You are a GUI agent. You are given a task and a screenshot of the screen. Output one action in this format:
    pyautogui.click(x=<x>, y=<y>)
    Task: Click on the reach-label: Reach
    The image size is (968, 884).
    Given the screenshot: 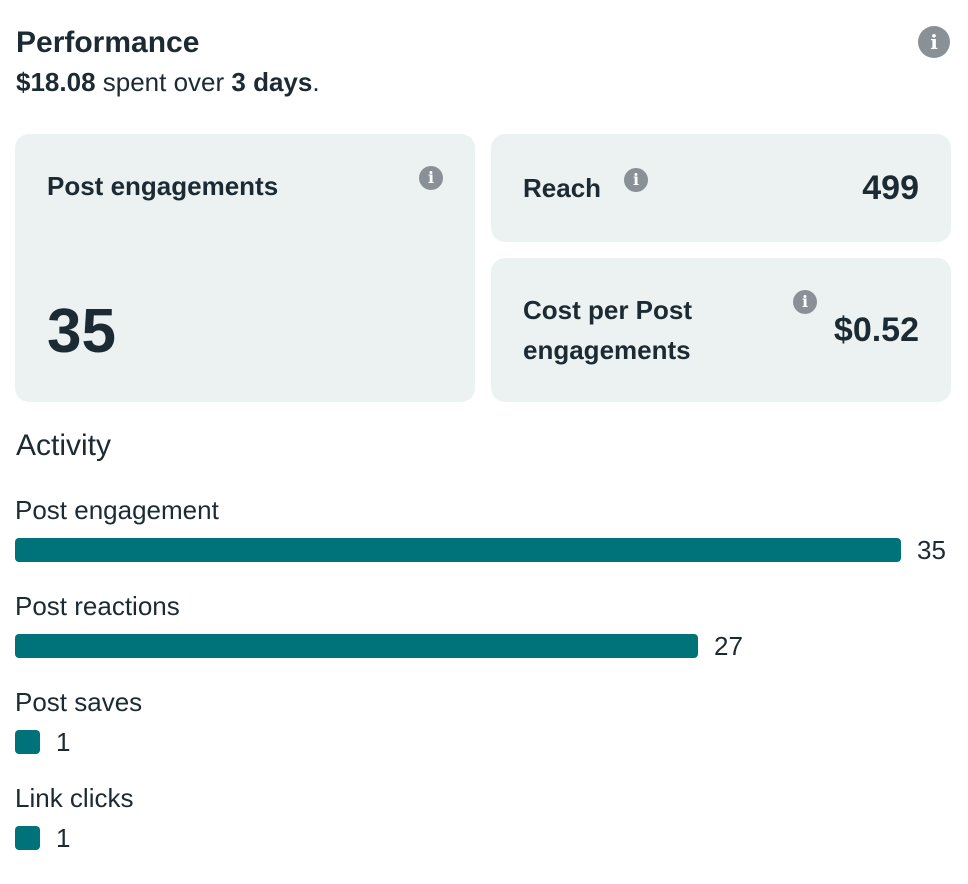 What is the action you would take?
    pyautogui.click(x=562, y=188)
    